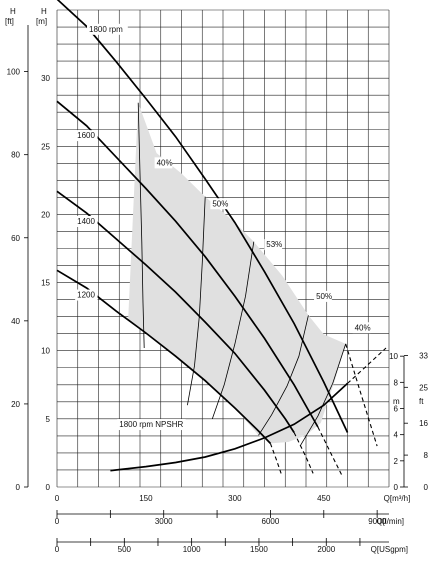  What do you see at coordinates (271, 521) in the screenshot?
I see `x-tick-label-lmin: 6000` at bounding box center [271, 521].